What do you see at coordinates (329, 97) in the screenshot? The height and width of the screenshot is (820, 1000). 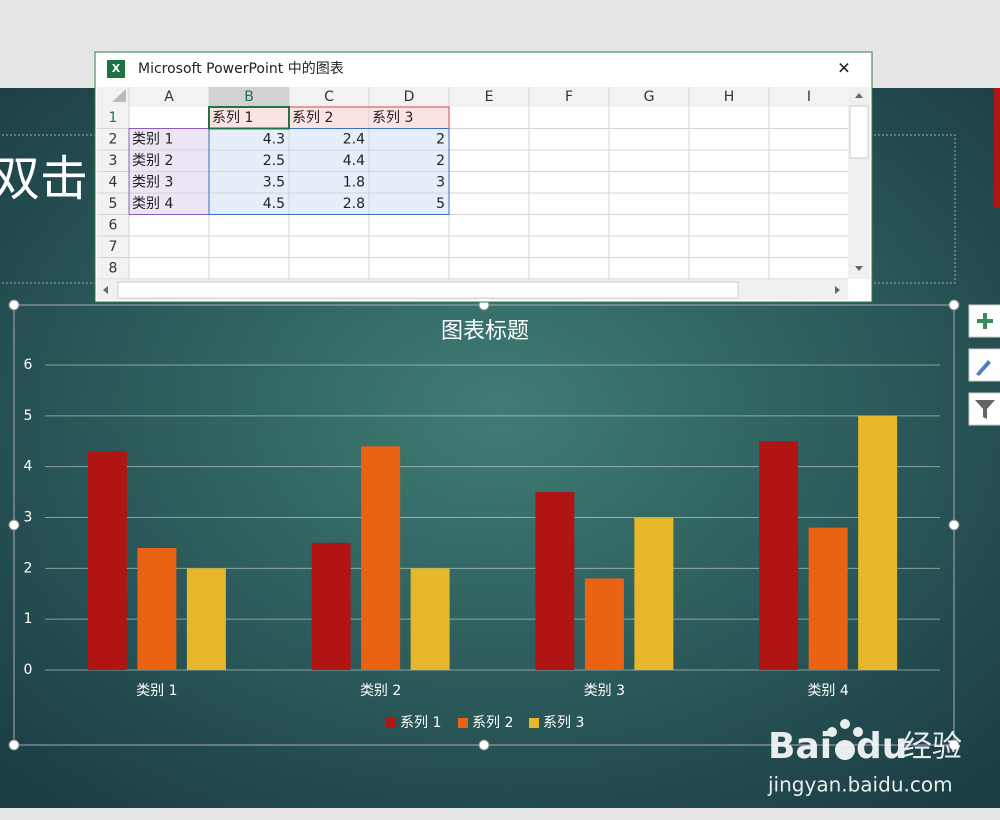 I see `column-header: C` at bounding box center [329, 97].